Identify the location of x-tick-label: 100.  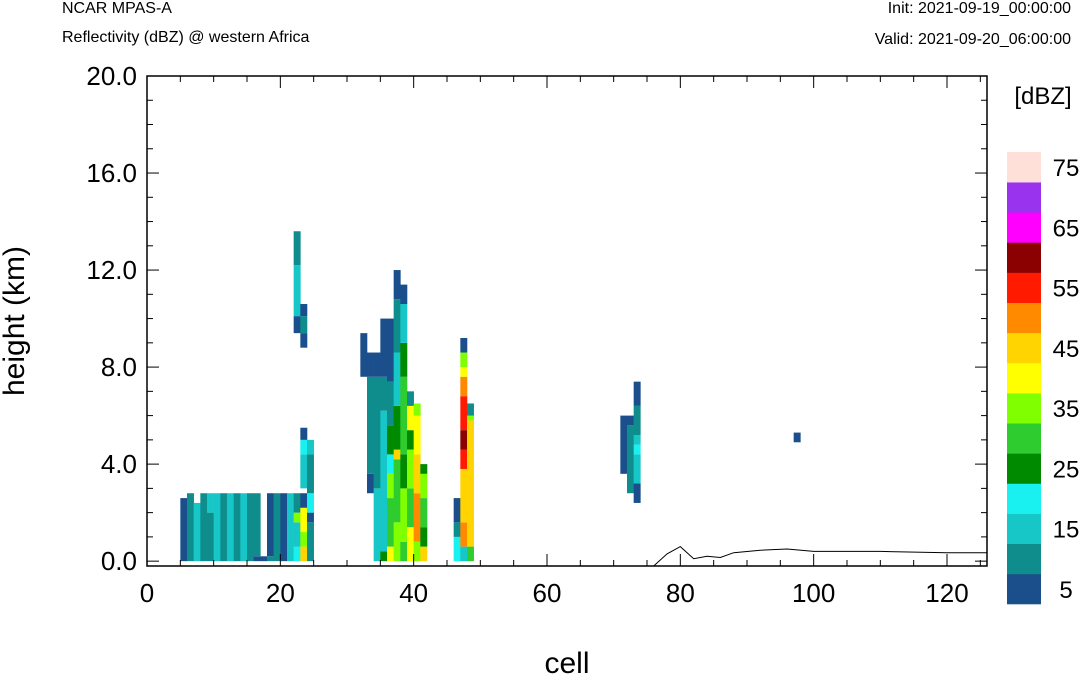
(813, 593).